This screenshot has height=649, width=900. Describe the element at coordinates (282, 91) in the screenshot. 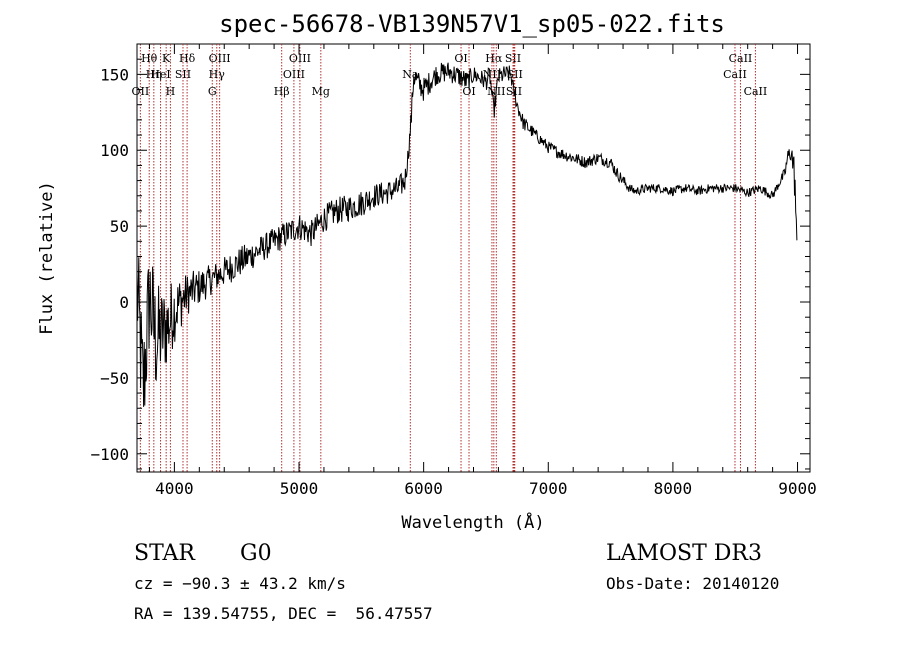

I see `line-label-11: Hβ` at that location.